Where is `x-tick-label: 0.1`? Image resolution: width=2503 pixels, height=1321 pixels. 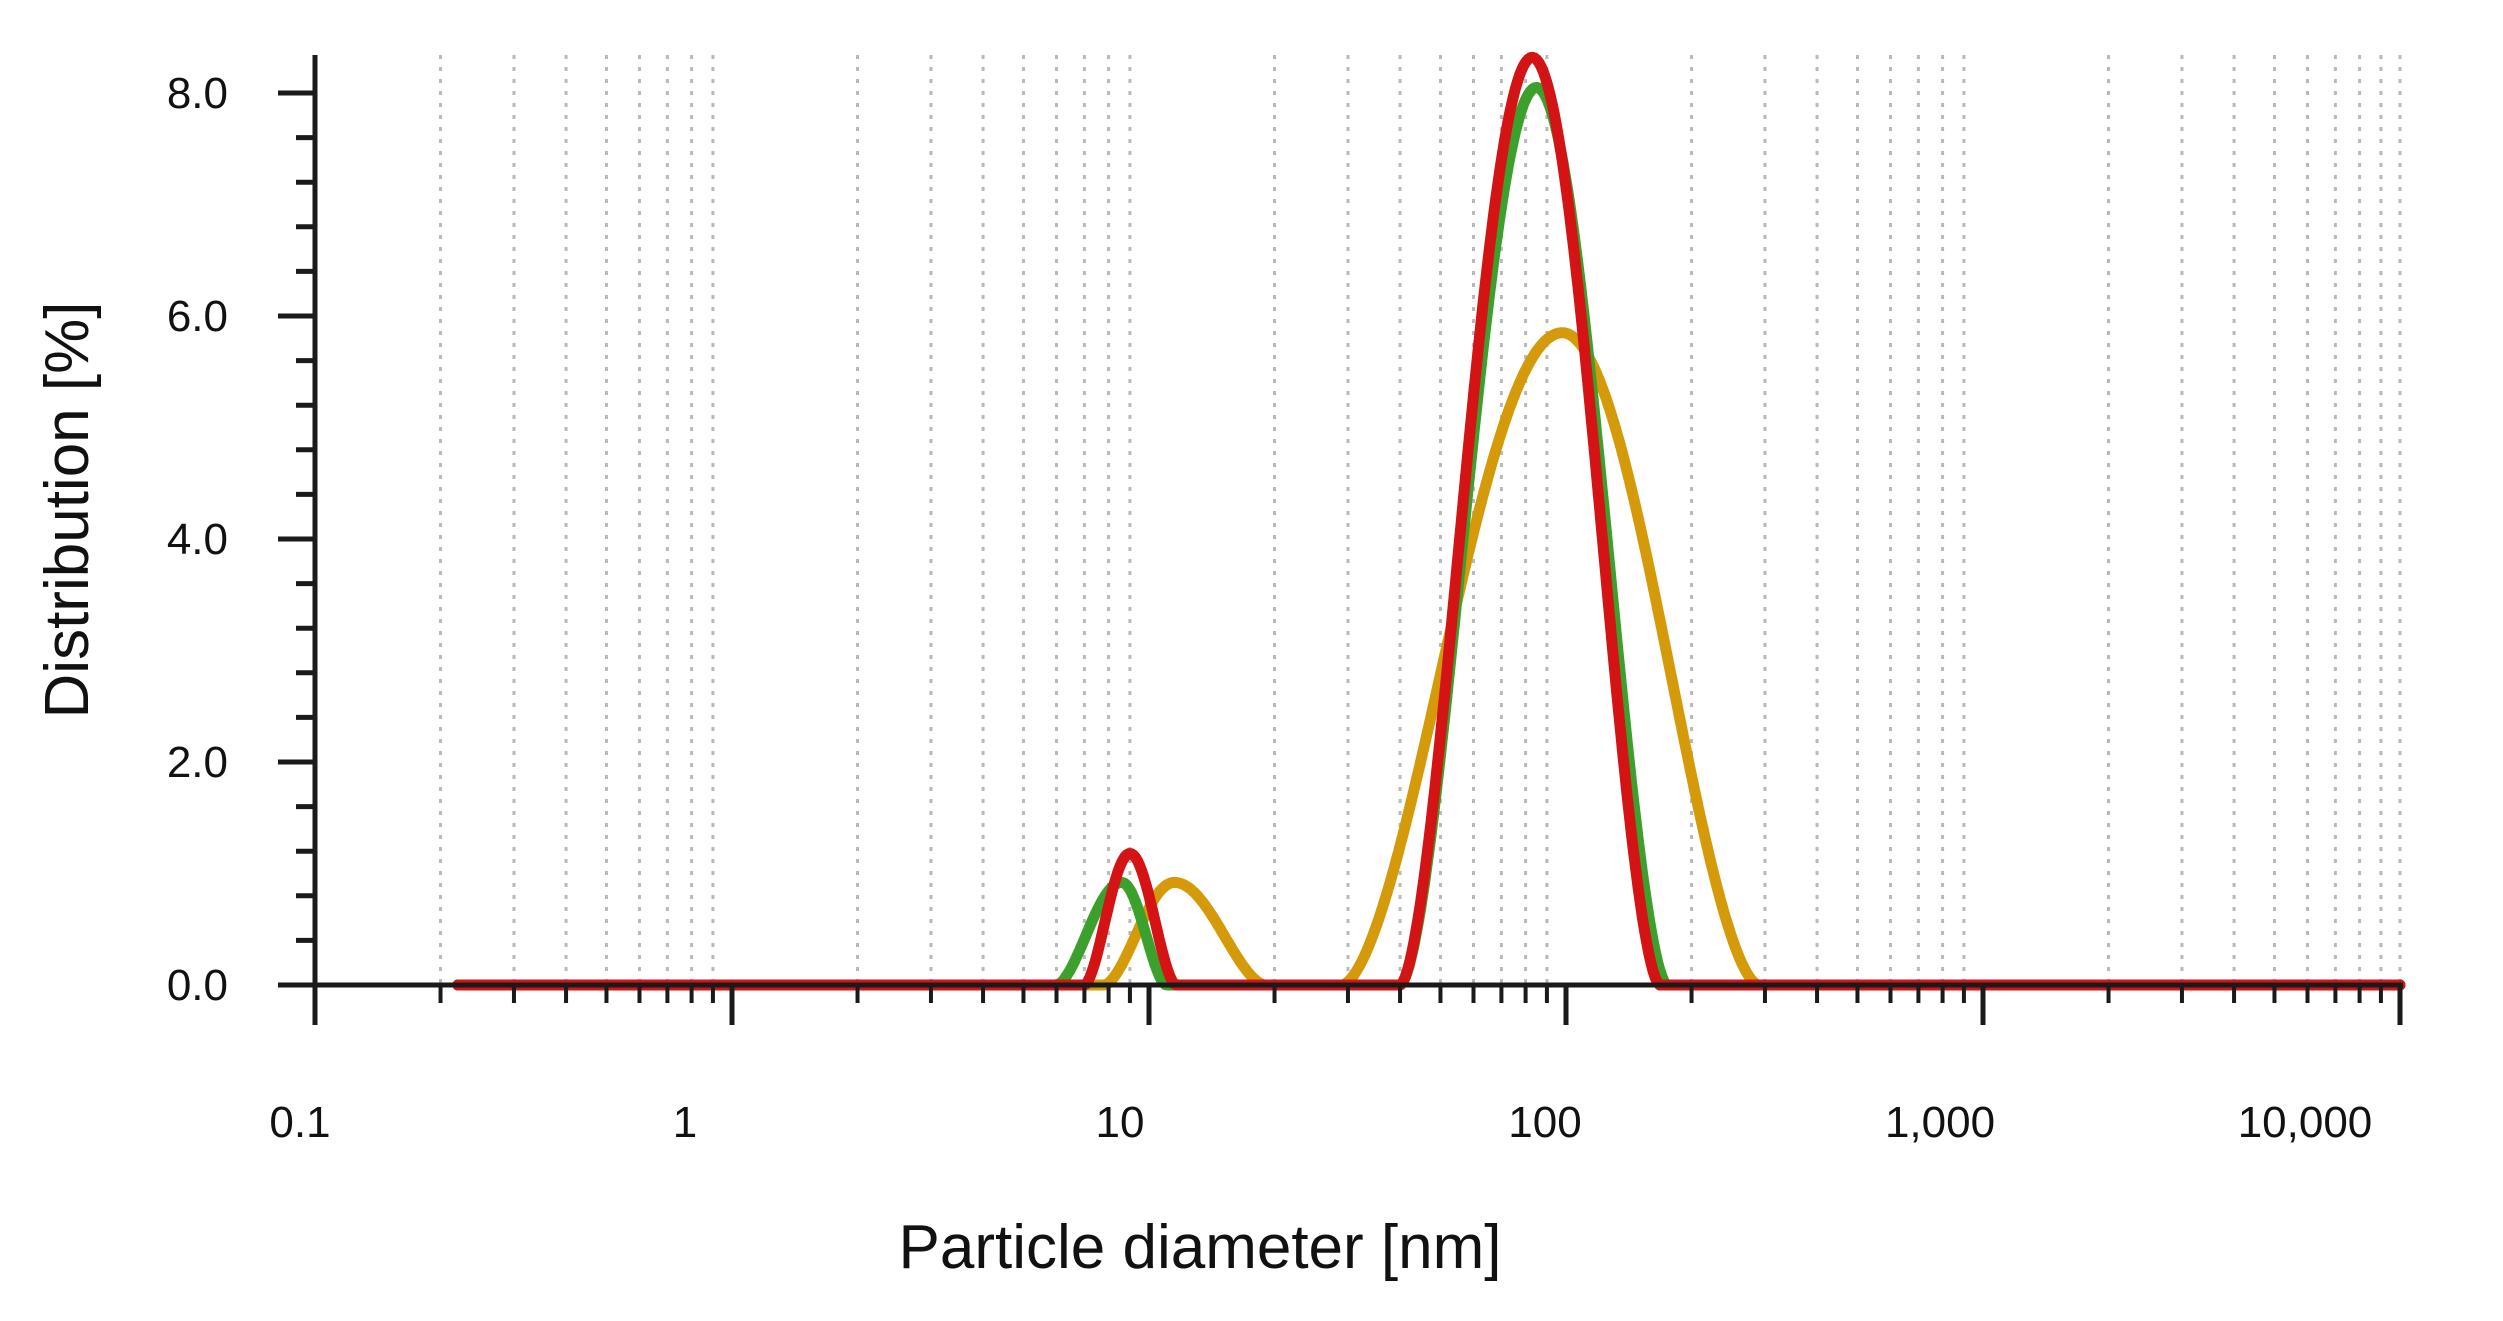
x-tick-label: 0.1 is located at coordinates (299, 1122).